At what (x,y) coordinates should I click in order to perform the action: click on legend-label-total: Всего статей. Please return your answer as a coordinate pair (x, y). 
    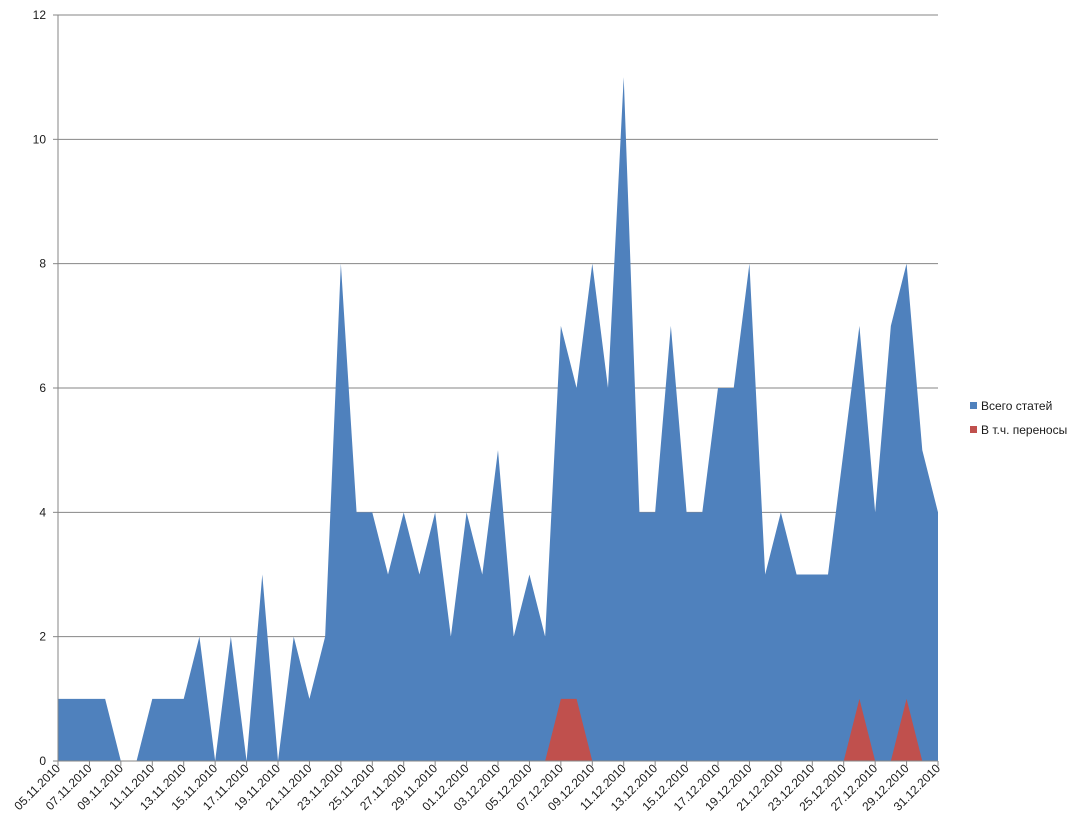
    Looking at the image, I should click on (1017, 405).